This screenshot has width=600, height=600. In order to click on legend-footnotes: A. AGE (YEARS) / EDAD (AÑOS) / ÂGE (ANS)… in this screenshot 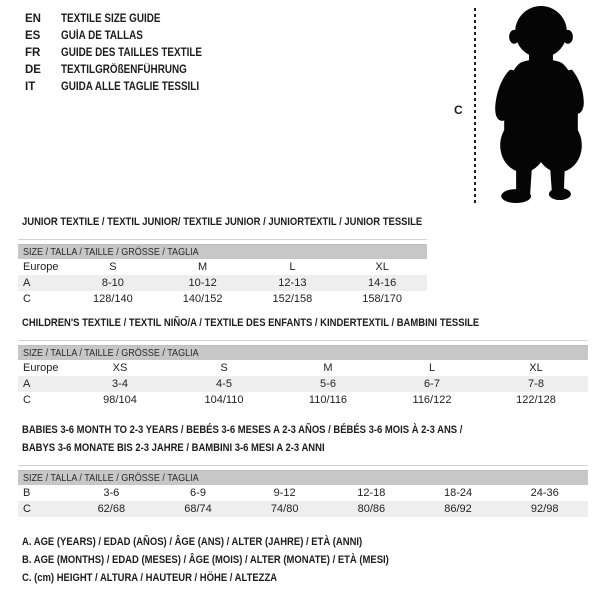, I will do `click(235, 560)`.